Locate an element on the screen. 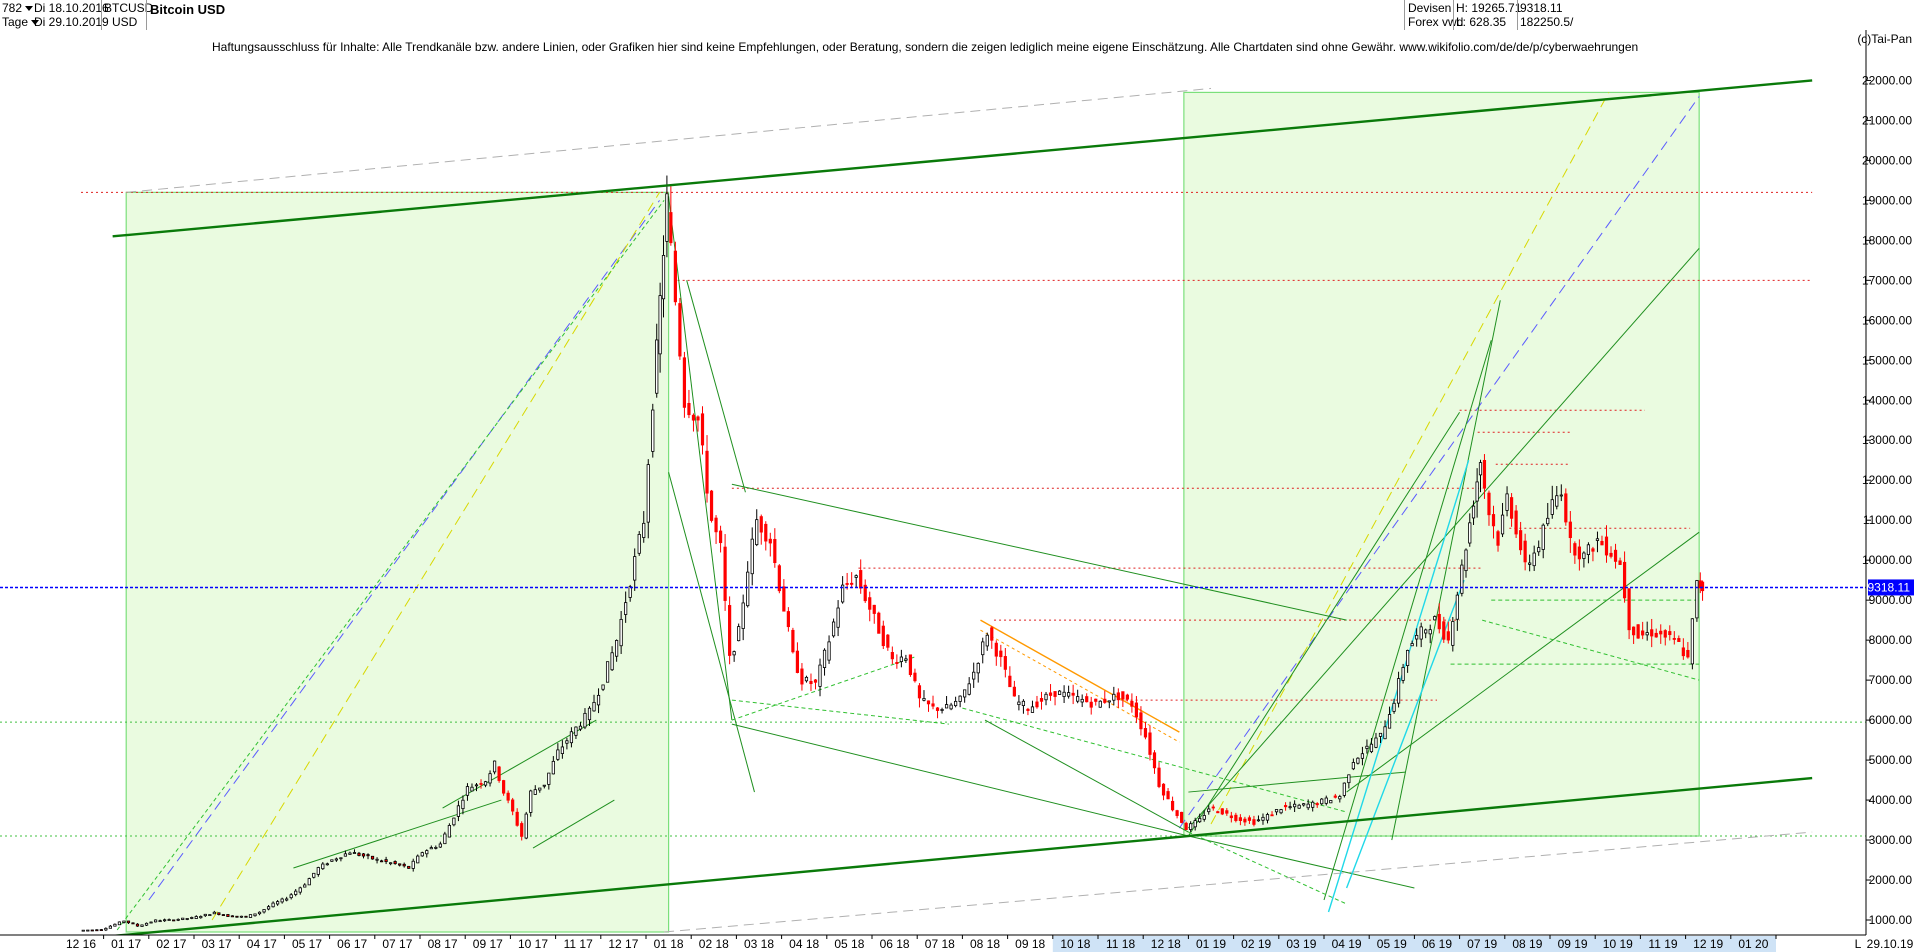 The width and height of the screenshot is (1916, 952). x-tick-label: 08 19 is located at coordinates (1527, 944).